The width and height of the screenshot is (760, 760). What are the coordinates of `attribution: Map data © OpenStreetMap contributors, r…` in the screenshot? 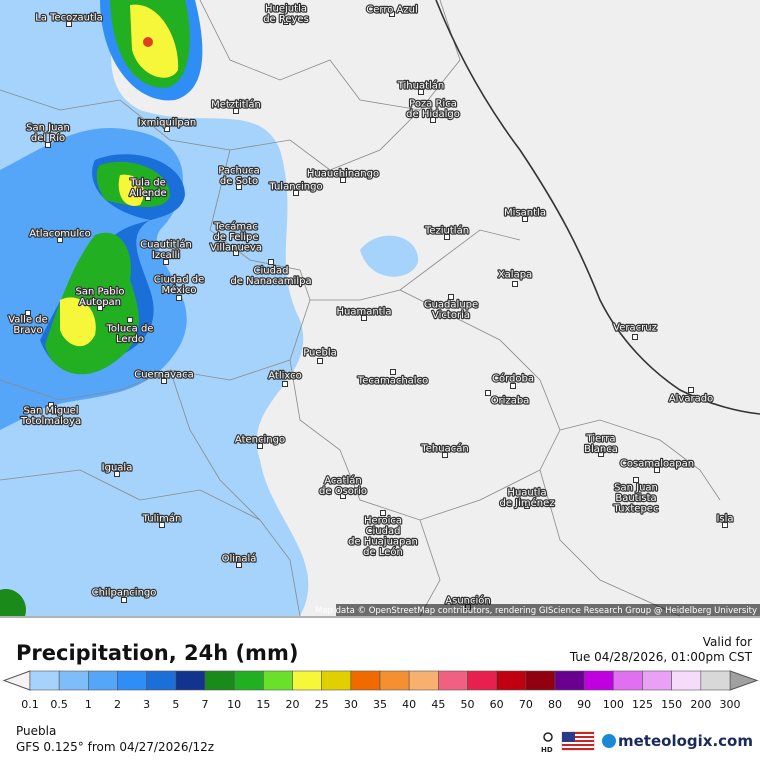 It's located at (536, 611).